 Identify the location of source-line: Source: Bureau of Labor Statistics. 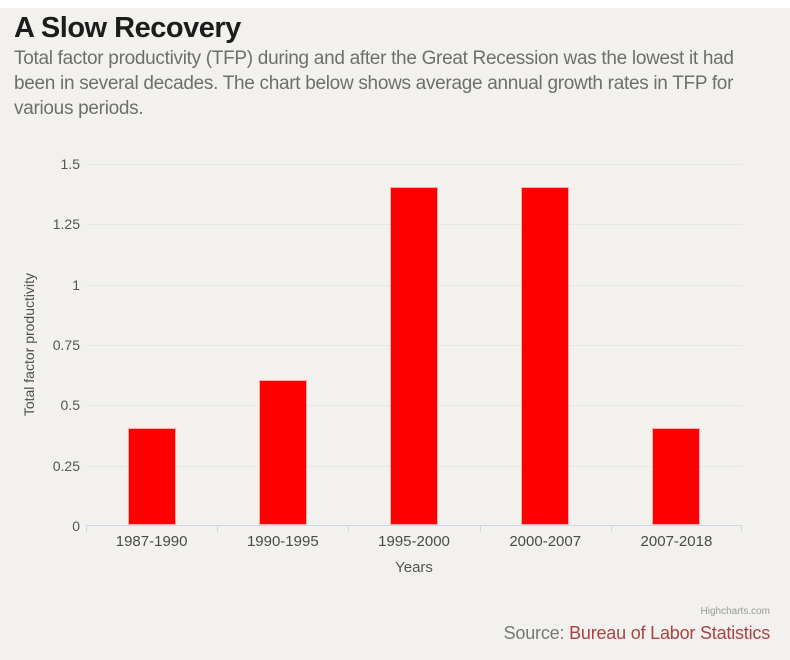
(637, 633).